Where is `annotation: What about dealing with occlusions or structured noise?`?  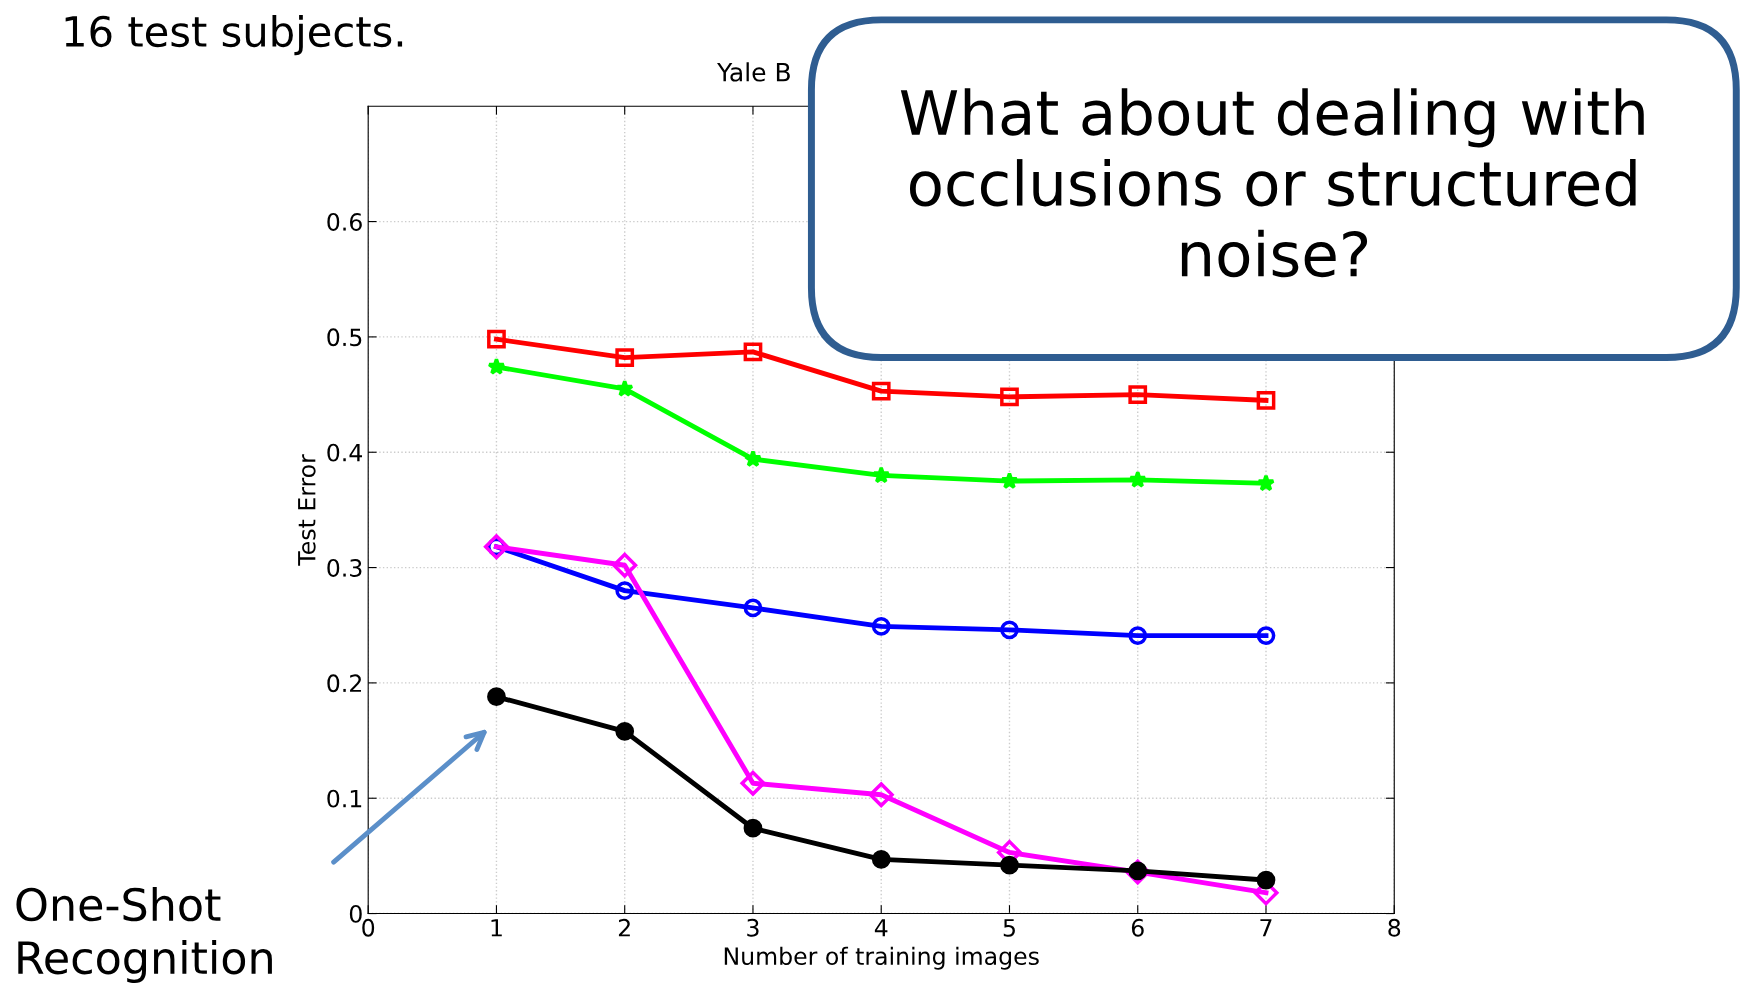 annotation: What about dealing with occlusions or structured noise? is located at coordinates (1272, 183).